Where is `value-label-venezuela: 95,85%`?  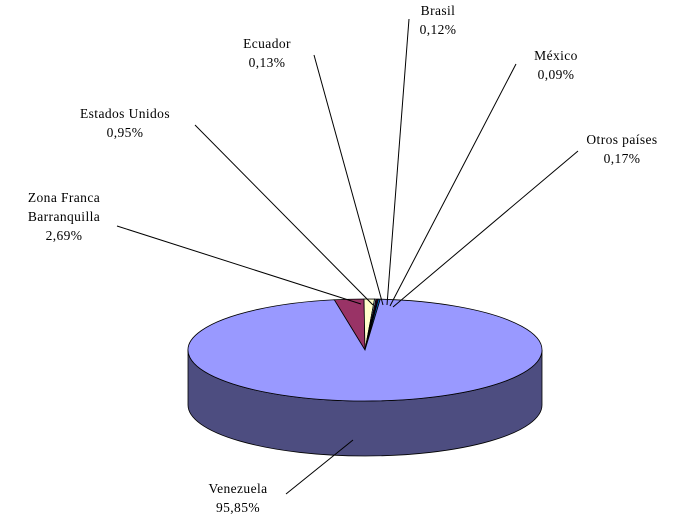 value-label-venezuela: 95,85% is located at coordinates (238, 507).